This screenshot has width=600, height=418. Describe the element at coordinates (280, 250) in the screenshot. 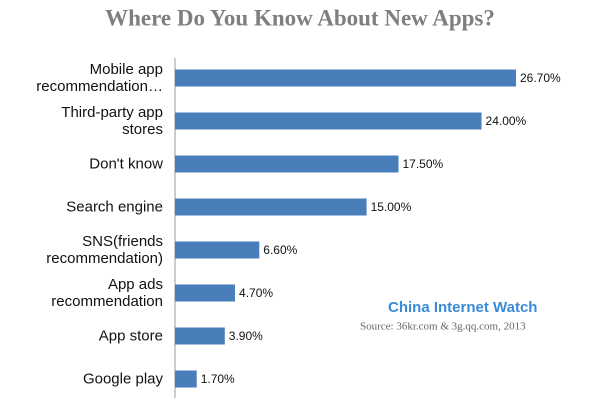

I see `value-label: 6.60%` at that location.